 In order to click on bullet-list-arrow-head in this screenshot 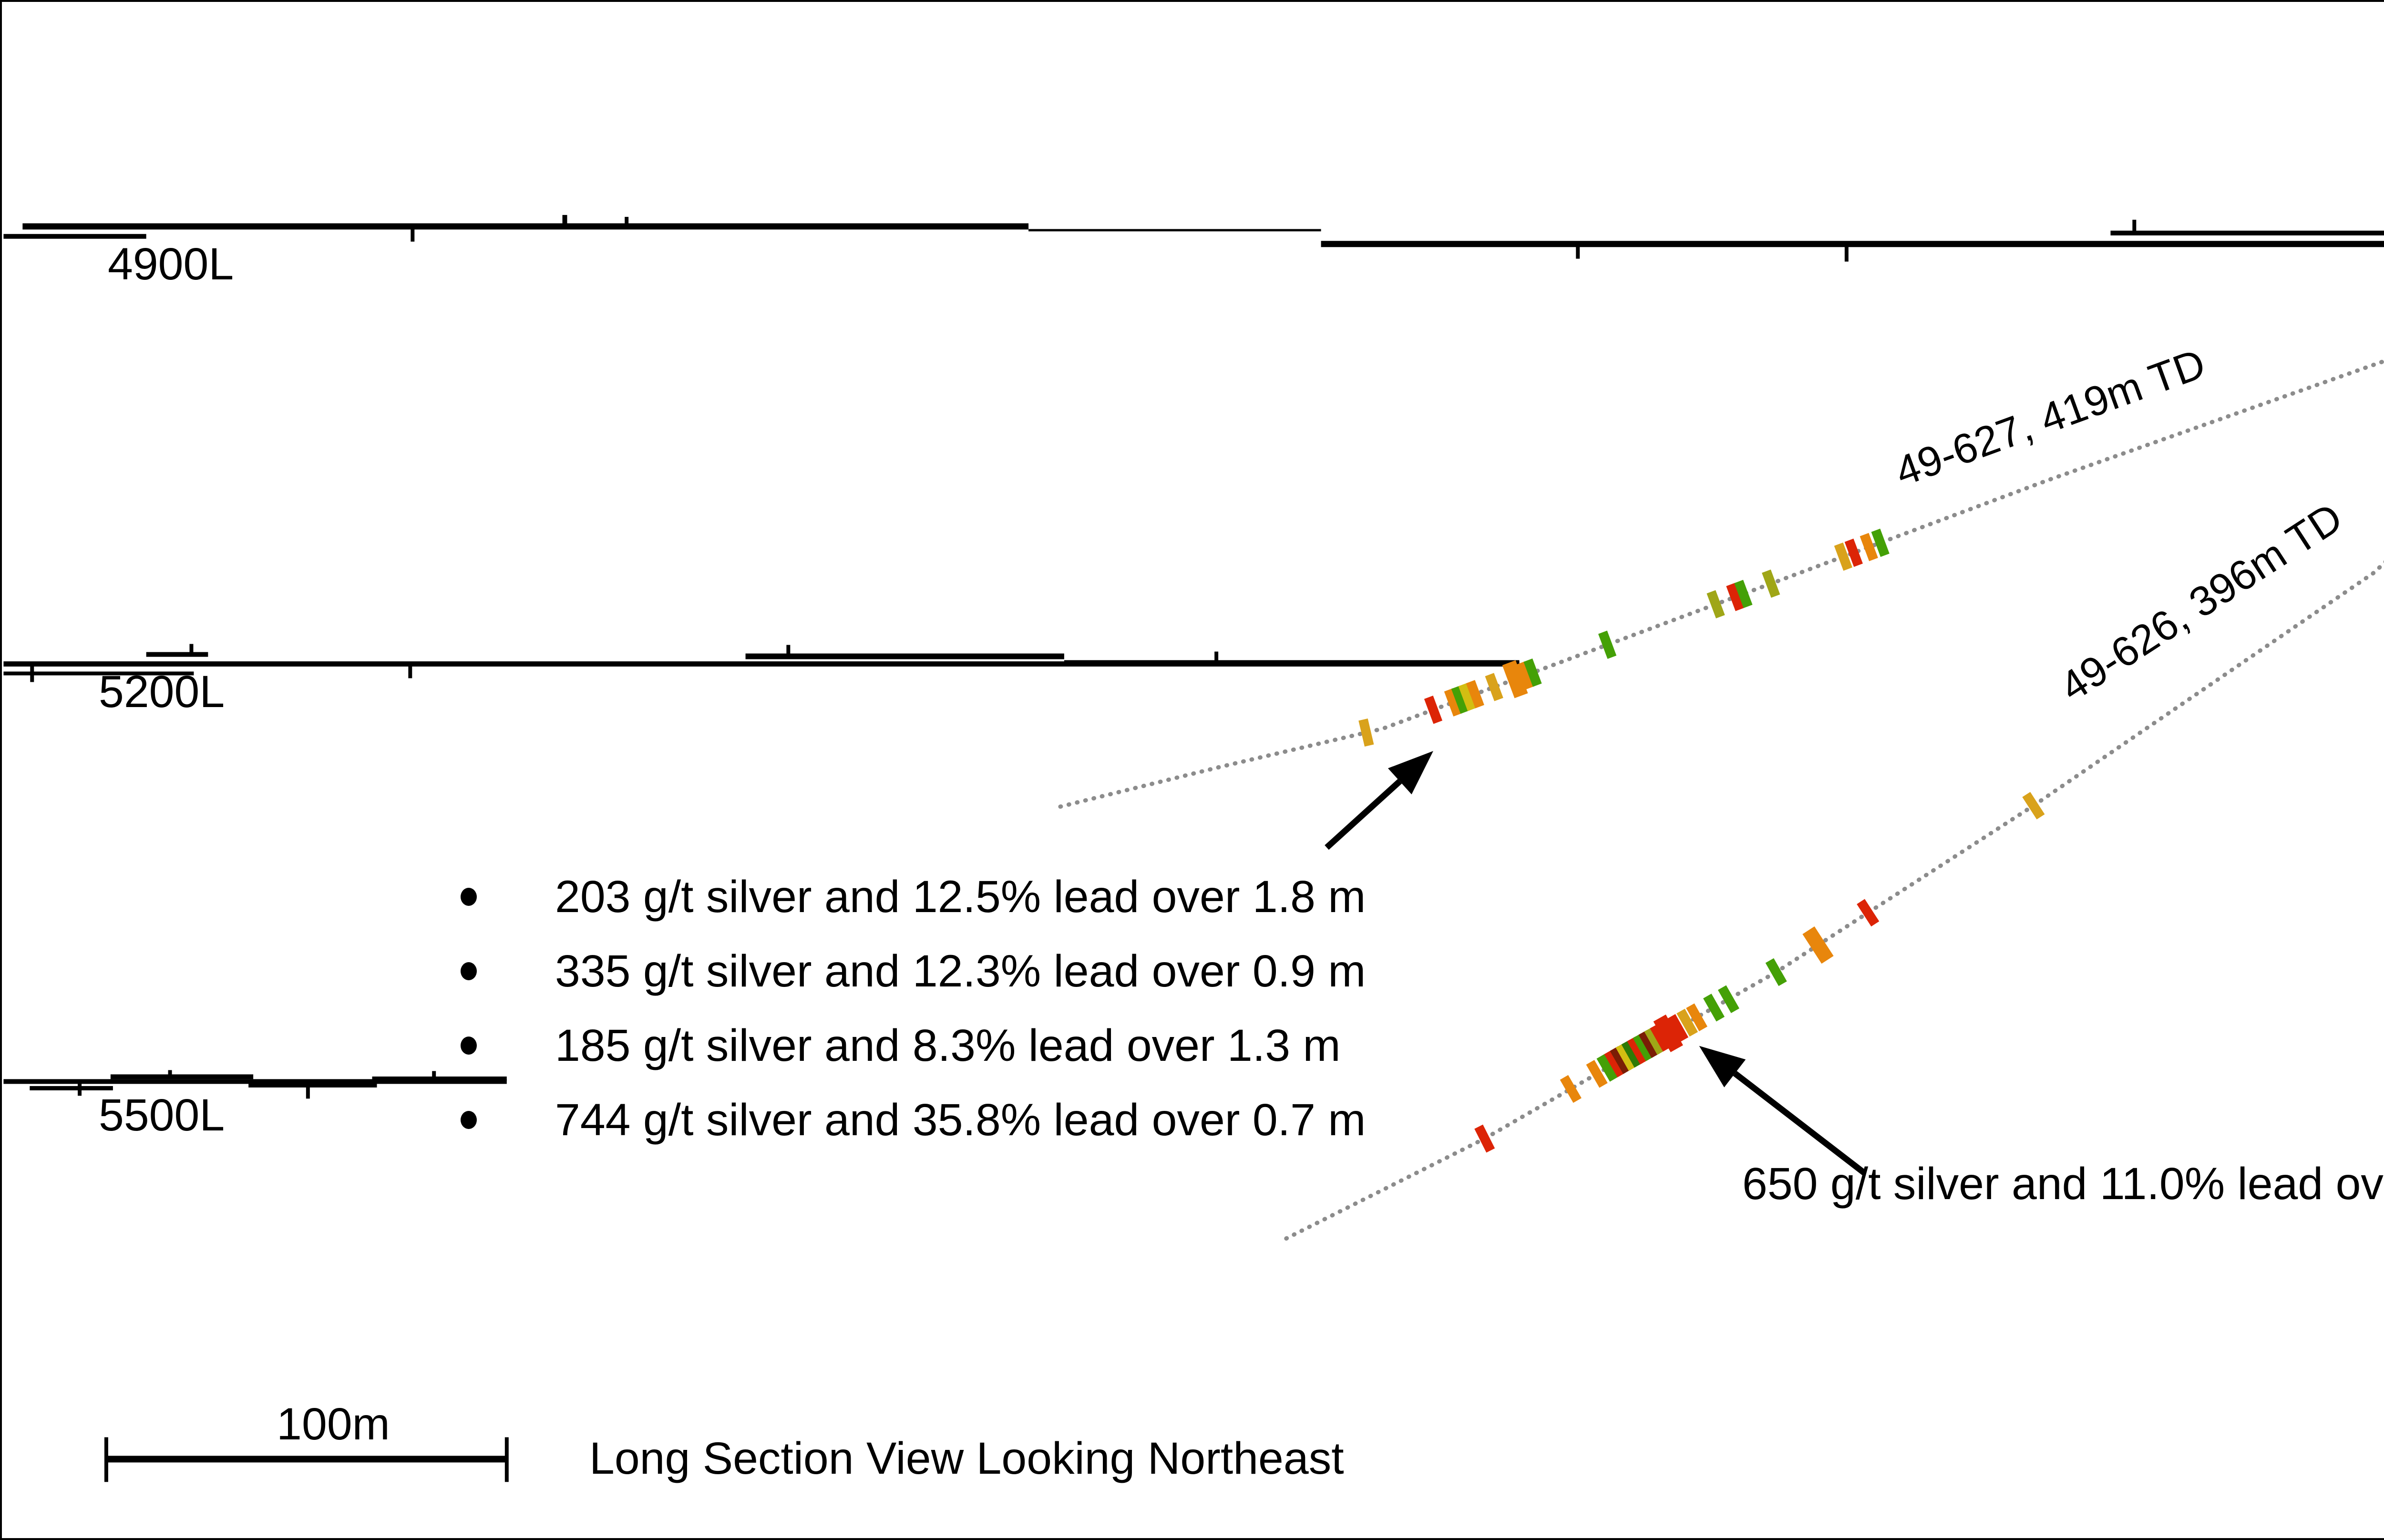, I will do `click(1410, 773)`.